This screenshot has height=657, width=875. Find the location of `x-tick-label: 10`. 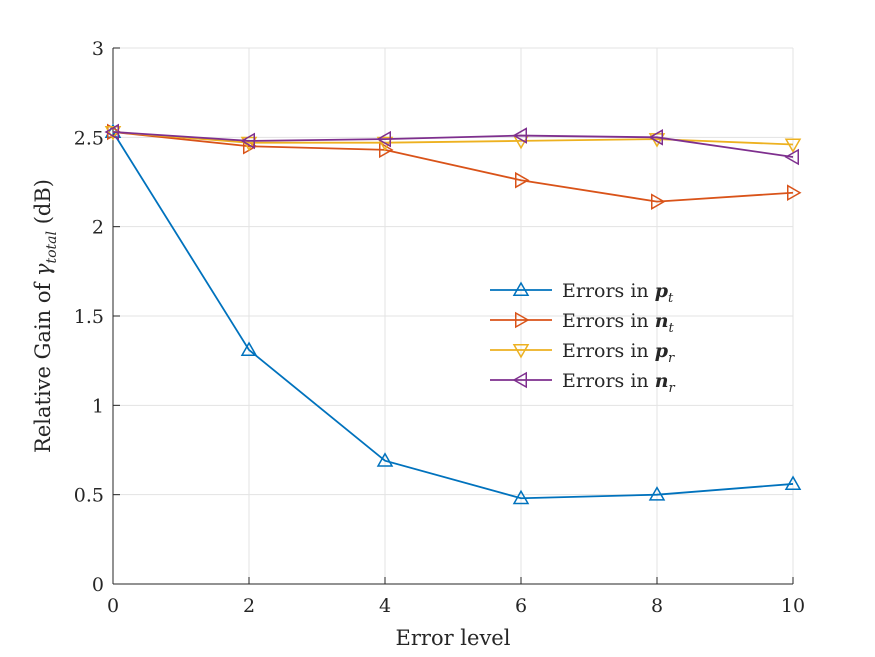

x-tick-label: 10 is located at coordinates (793, 606).